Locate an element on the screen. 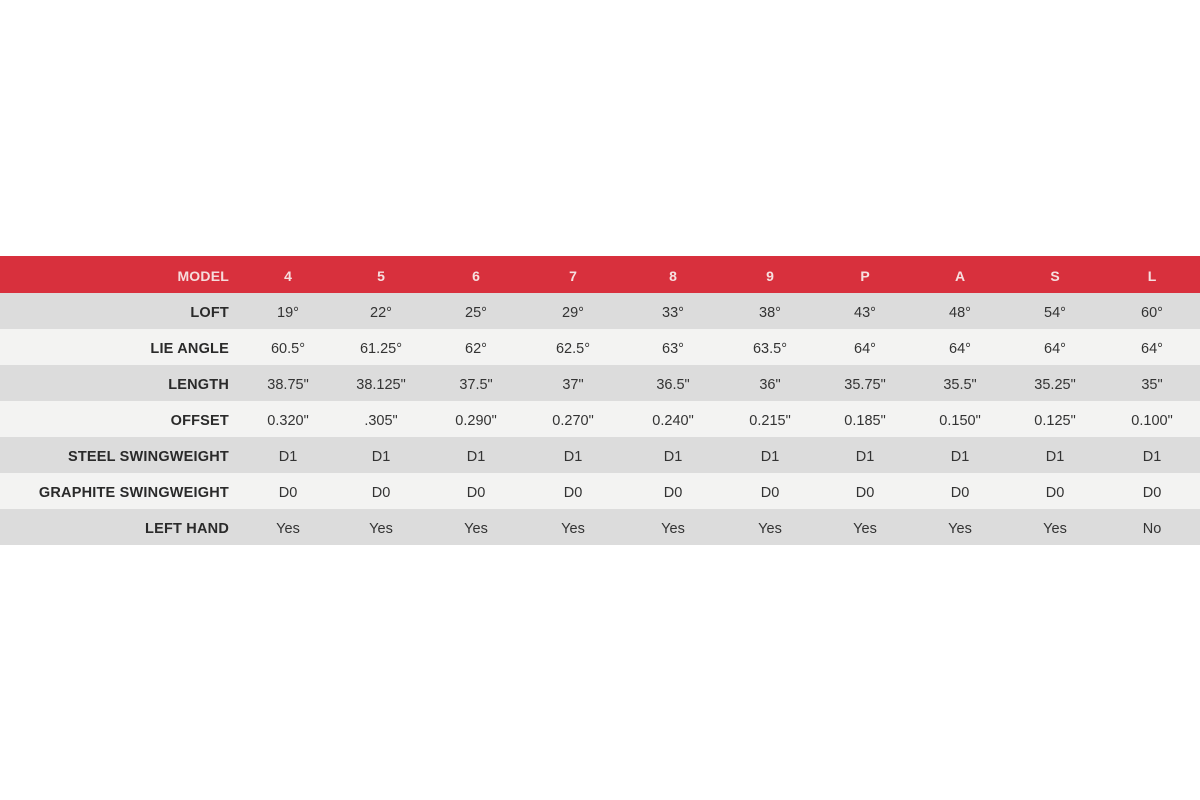 This screenshot has width=1200, height=800. table-cell: 37" is located at coordinates (573, 384).